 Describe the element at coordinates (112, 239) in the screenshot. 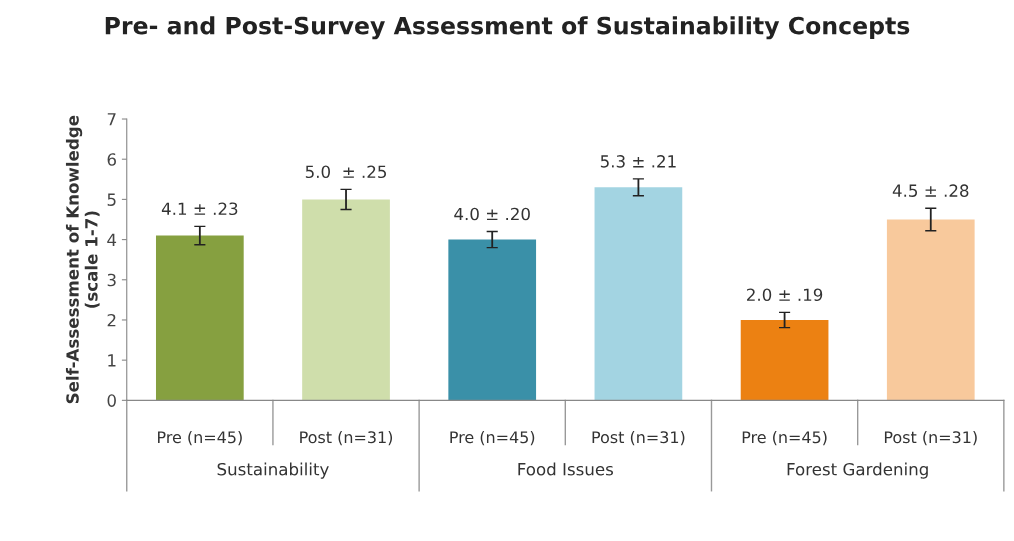

I see `y-tick-label: 4` at that location.